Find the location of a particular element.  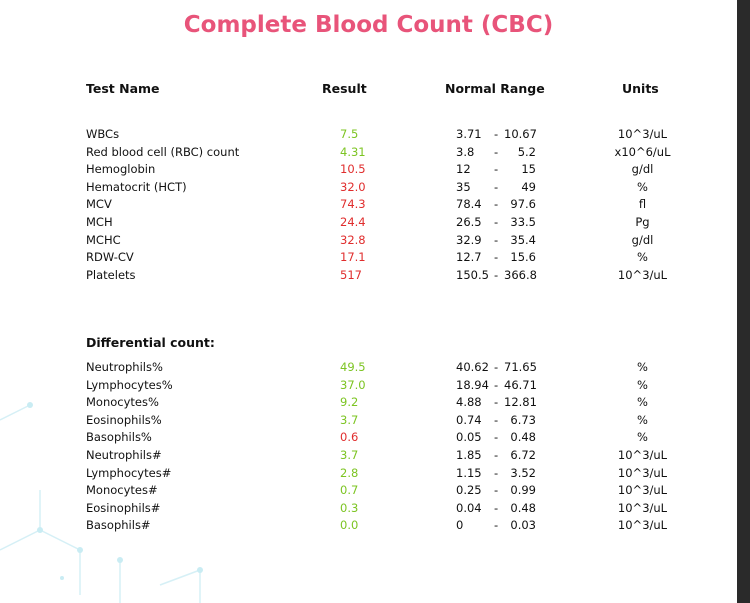

range-low: 32.9 is located at coordinates (469, 239).